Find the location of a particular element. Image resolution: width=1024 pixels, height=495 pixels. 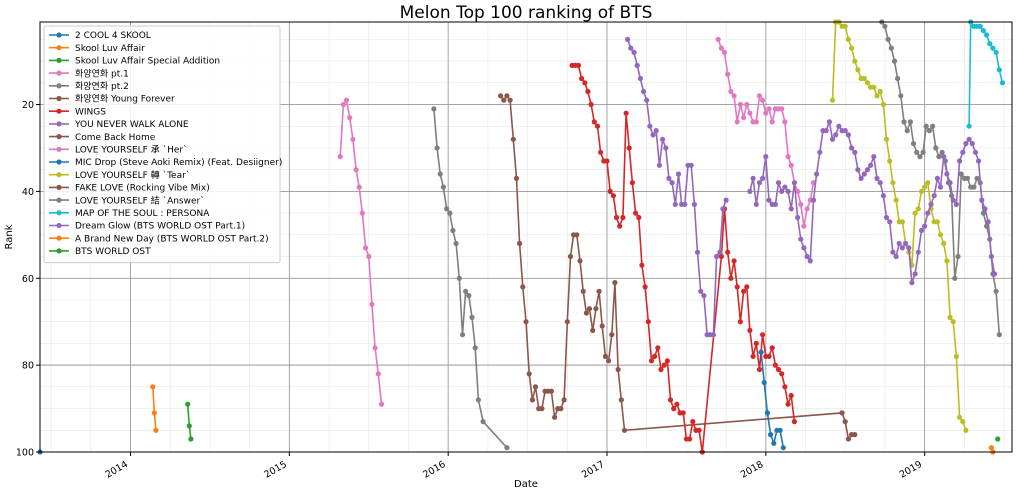

x-axis-label: Date is located at coordinates (526, 484).